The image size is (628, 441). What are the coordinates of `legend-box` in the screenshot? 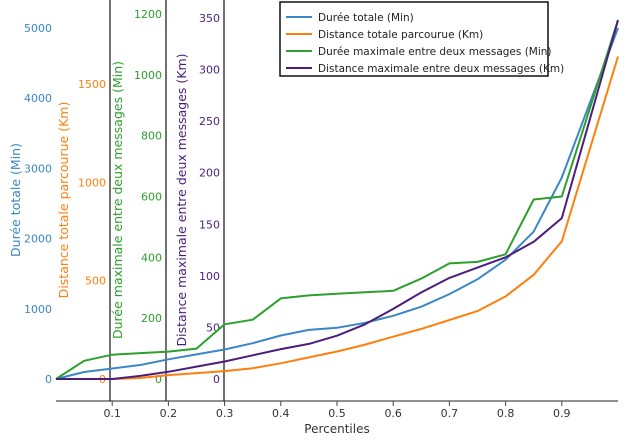 It's located at (414, 39).